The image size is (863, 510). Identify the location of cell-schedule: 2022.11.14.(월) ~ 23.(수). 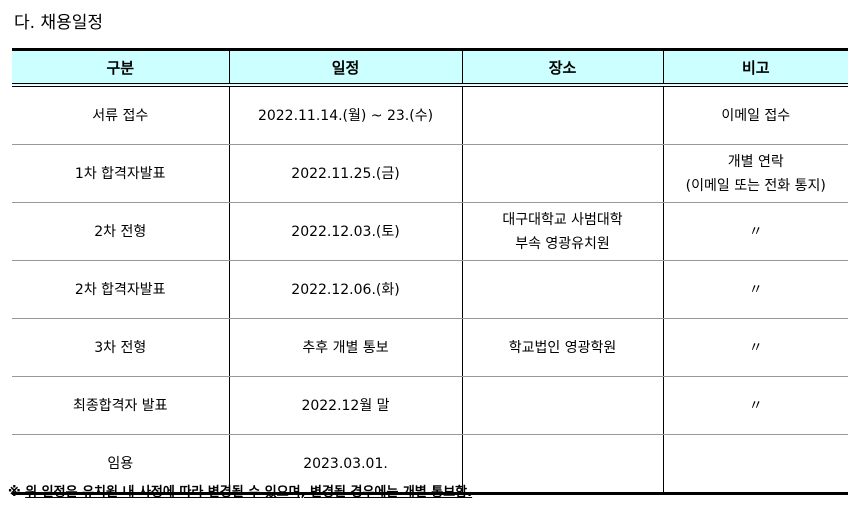
(345, 114).